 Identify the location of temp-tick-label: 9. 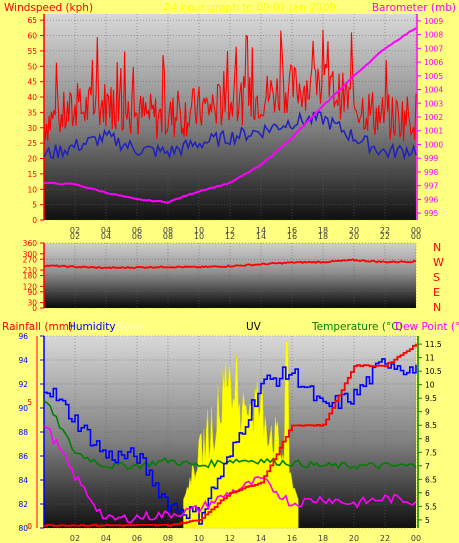
(427, 412).